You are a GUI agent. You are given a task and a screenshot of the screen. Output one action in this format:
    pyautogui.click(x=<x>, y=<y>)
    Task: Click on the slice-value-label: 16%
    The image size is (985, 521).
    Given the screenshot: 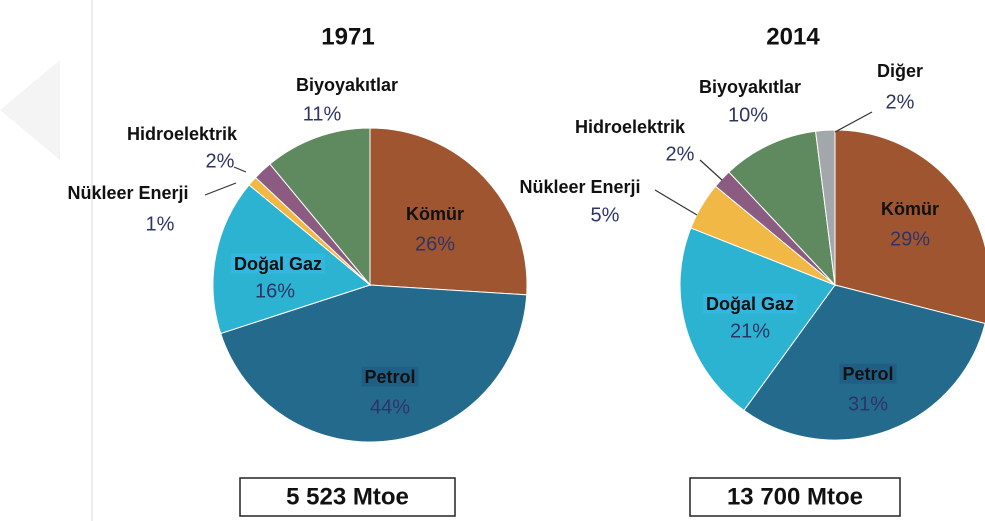 What is the action you would take?
    pyautogui.click(x=275, y=291)
    